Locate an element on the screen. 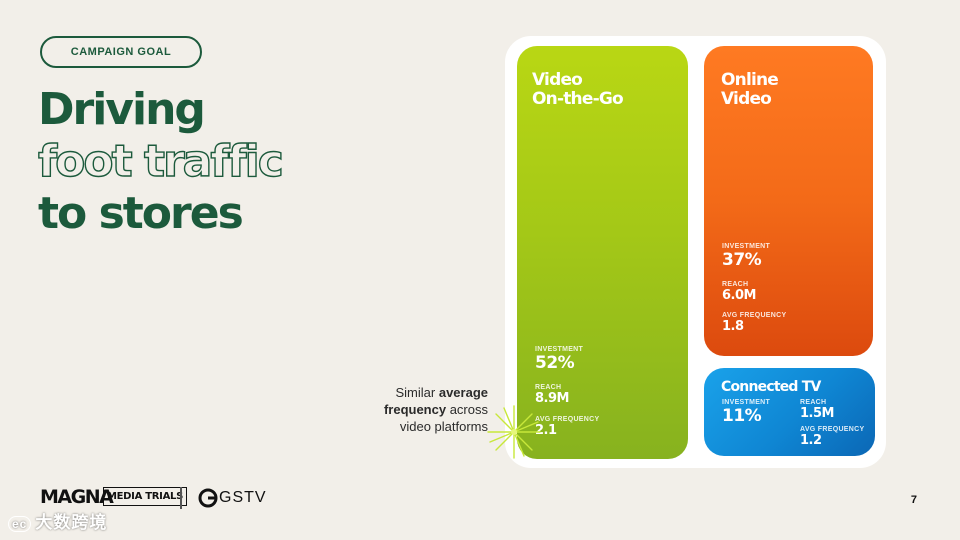 The height and width of the screenshot is (540, 960). card-title: Video On-the-Go is located at coordinates (578, 89).